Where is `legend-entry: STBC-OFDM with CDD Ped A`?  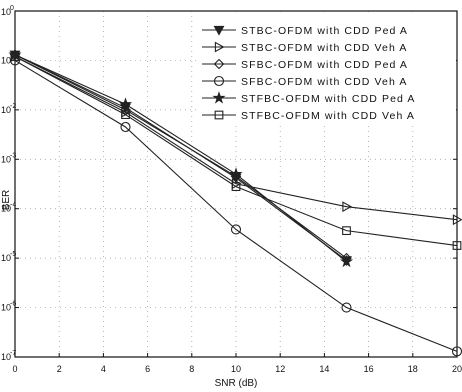
legend-entry: STBC-OFDM with CDD Ped A is located at coordinates (305, 31).